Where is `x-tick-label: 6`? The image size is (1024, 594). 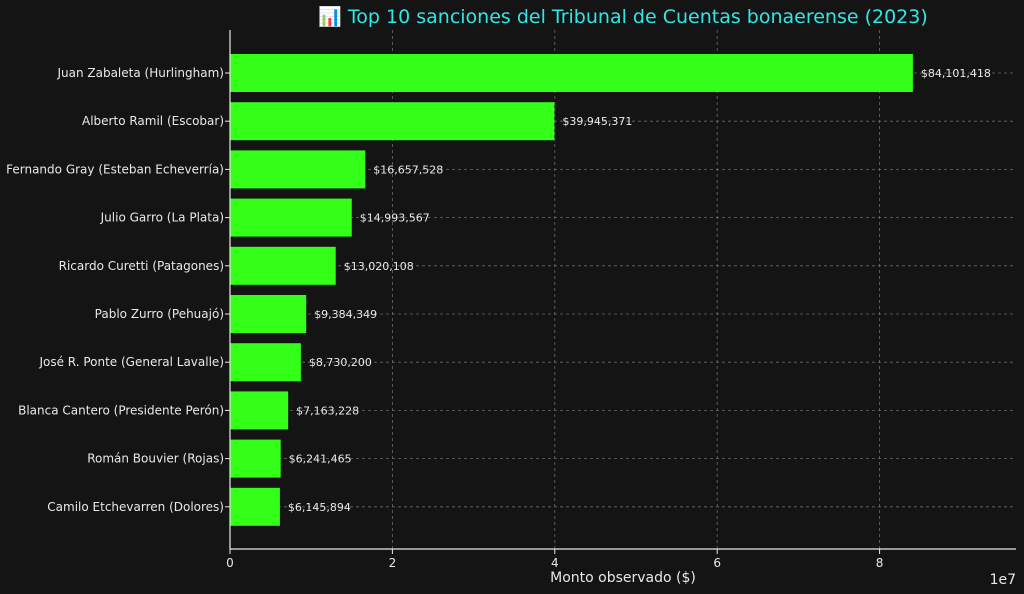 x-tick-label: 6 is located at coordinates (717, 563).